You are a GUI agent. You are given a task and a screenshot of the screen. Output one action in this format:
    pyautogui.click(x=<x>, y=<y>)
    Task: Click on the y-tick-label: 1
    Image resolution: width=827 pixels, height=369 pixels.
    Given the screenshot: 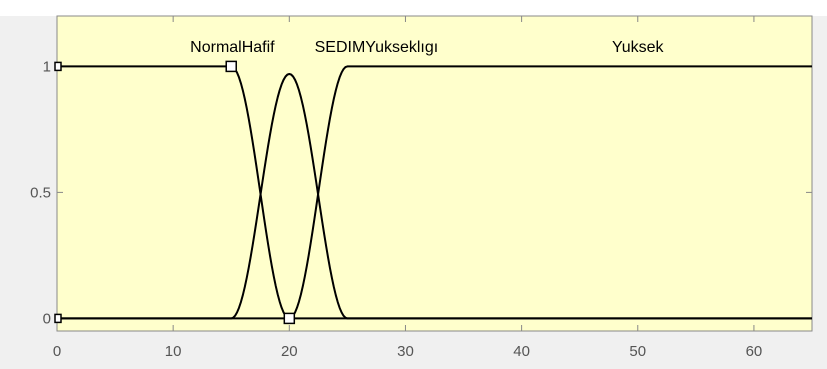 What is the action you would take?
    pyautogui.click(x=47, y=66)
    